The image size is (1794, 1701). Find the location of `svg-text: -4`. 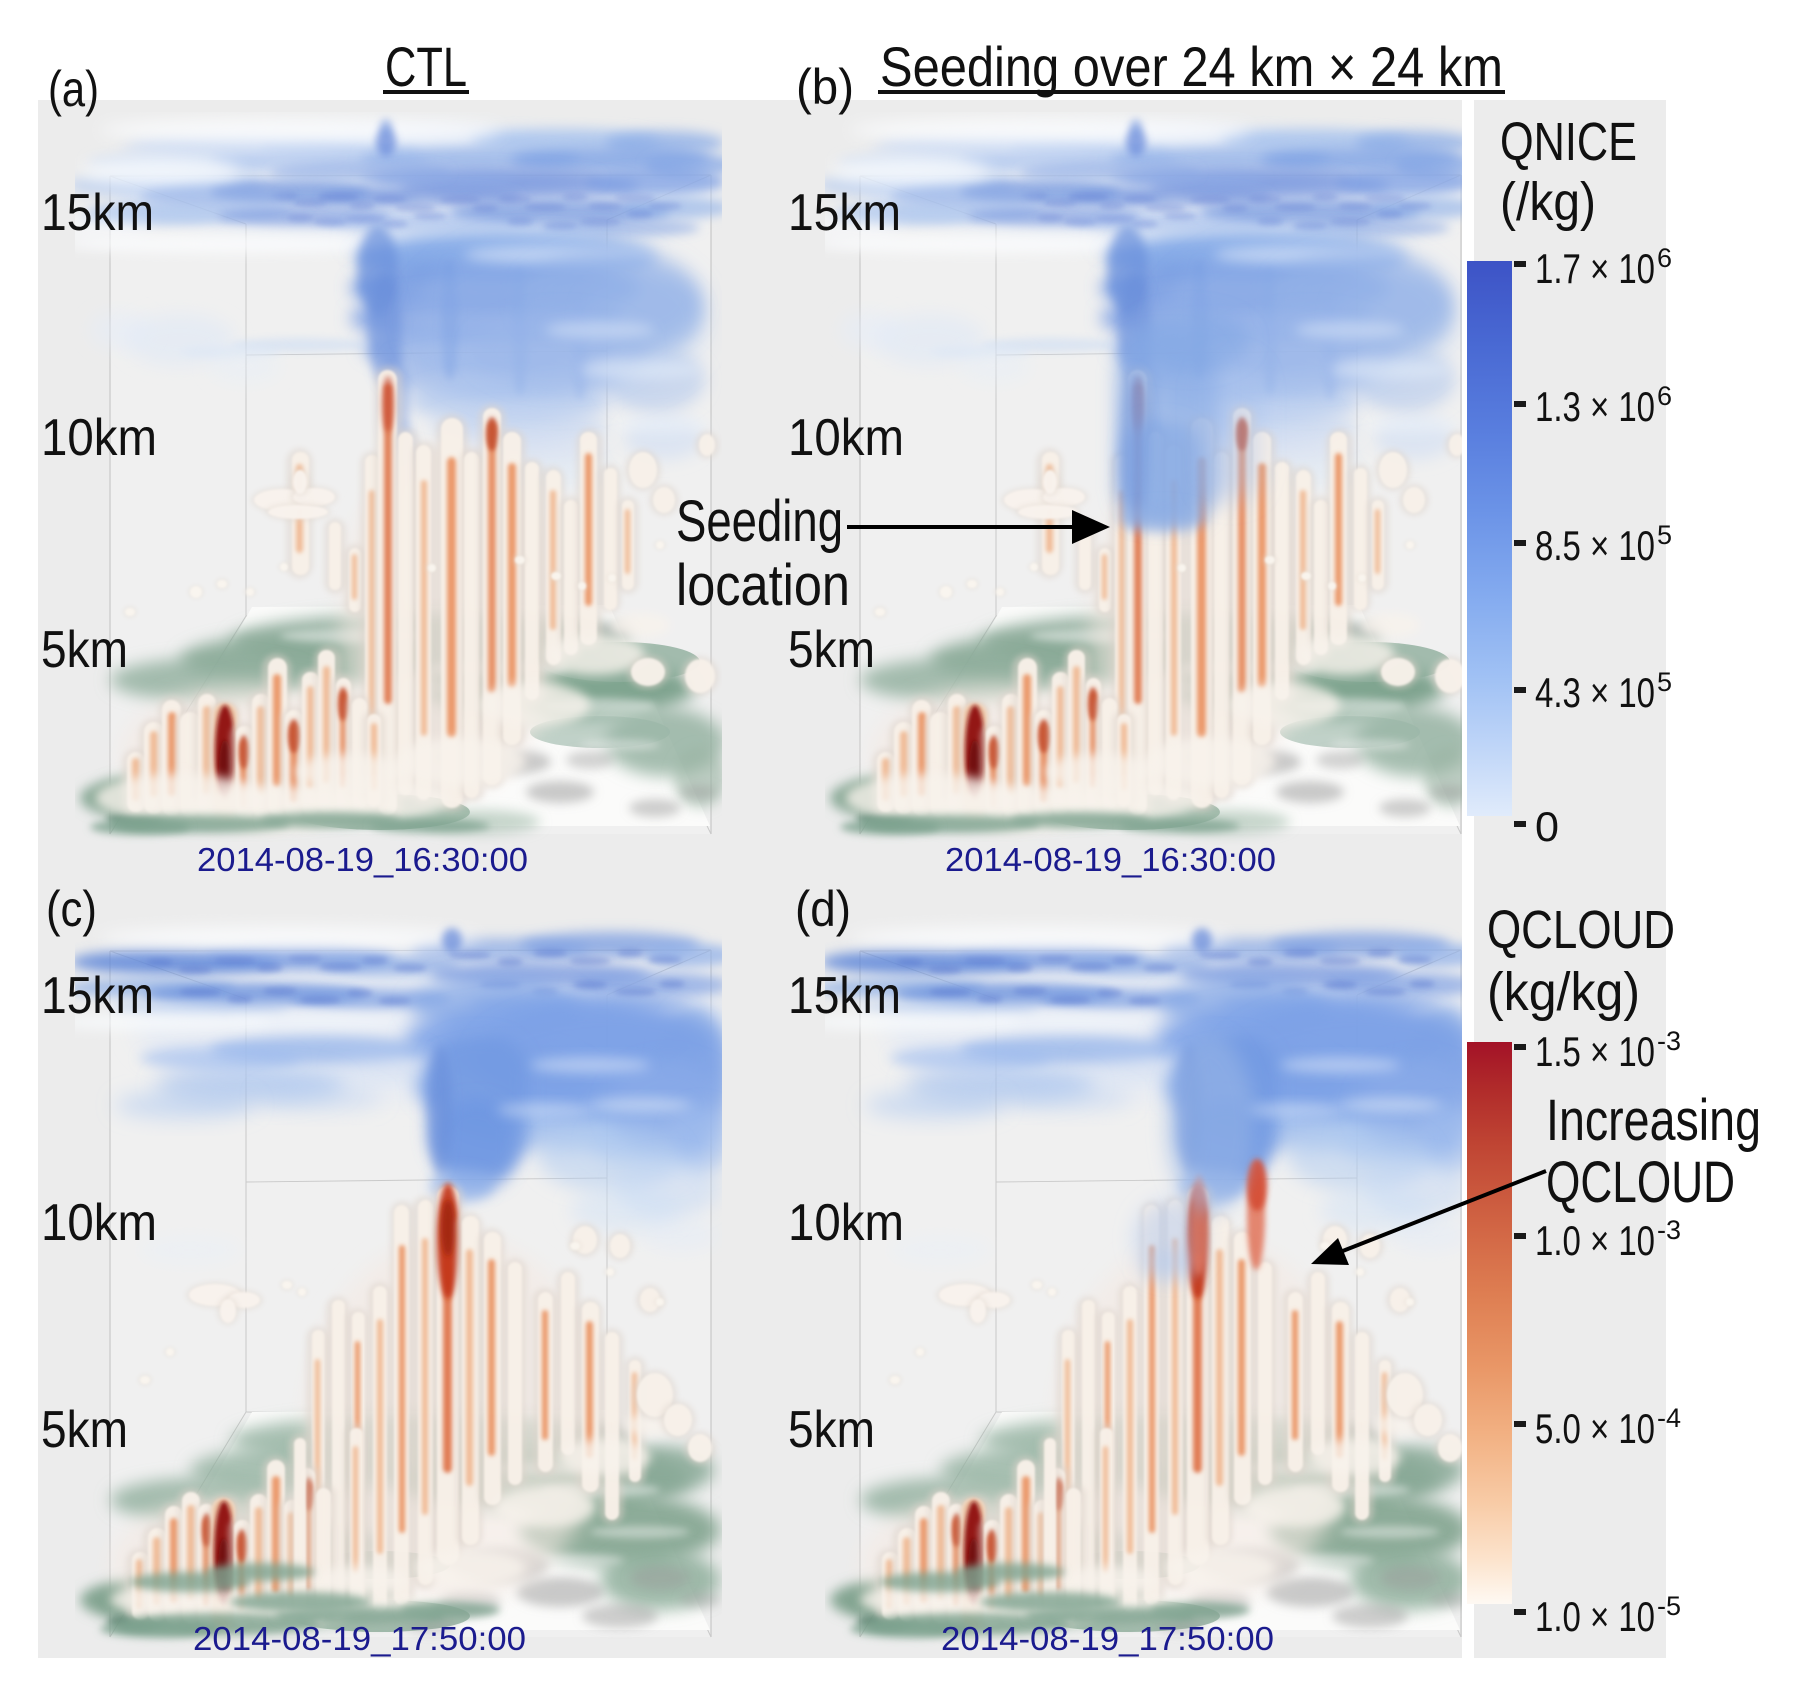

svg-text: -4 is located at coordinates (1669, 1418).